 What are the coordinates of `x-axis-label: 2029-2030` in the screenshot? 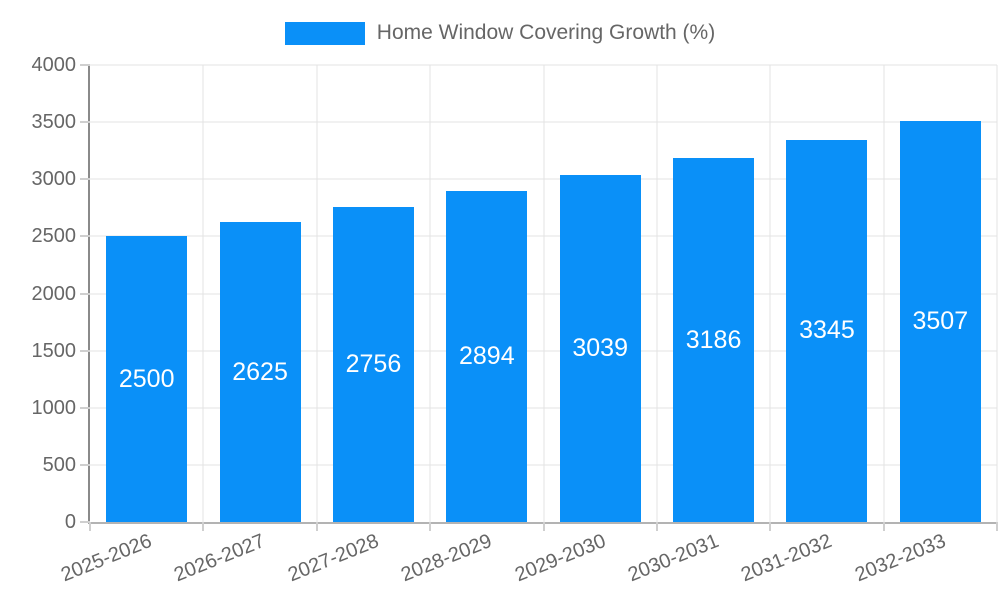 It's located at (560, 558).